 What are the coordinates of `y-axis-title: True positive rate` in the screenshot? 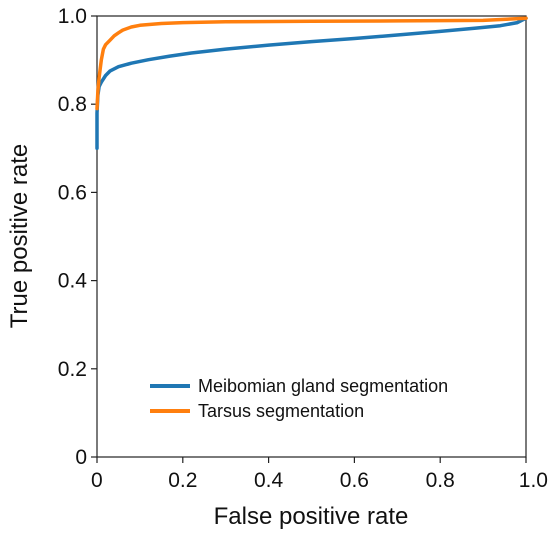 It's located at (19, 236).